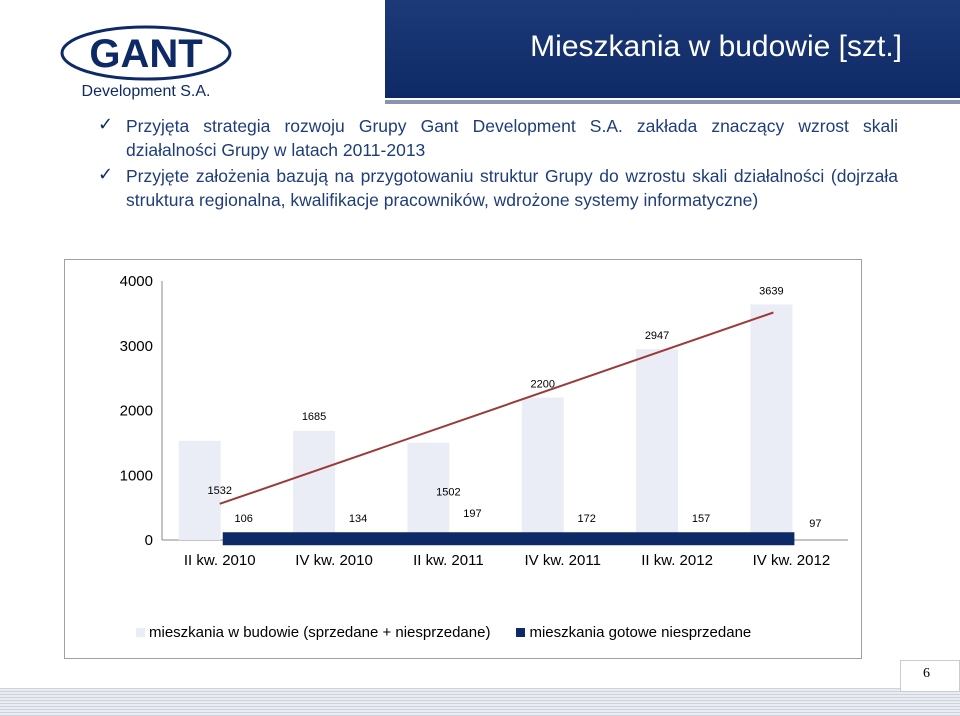  What do you see at coordinates (701, 519) in the screenshot?
I see `data-label-unsold: 157` at bounding box center [701, 519].